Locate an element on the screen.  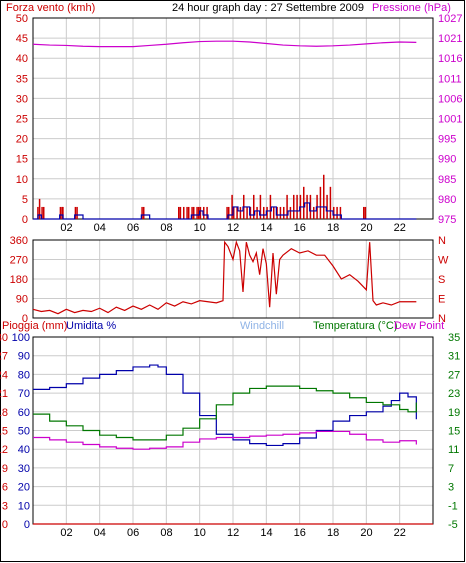
gust-line is located at coordinates (225, 211).